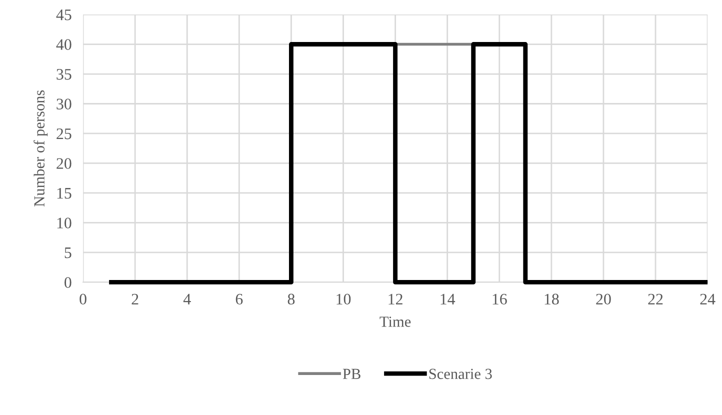 Image resolution: width=722 pixels, height=415 pixels. What do you see at coordinates (64, 74) in the screenshot?
I see `y-tick-label: 35` at bounding box center [64, 74].